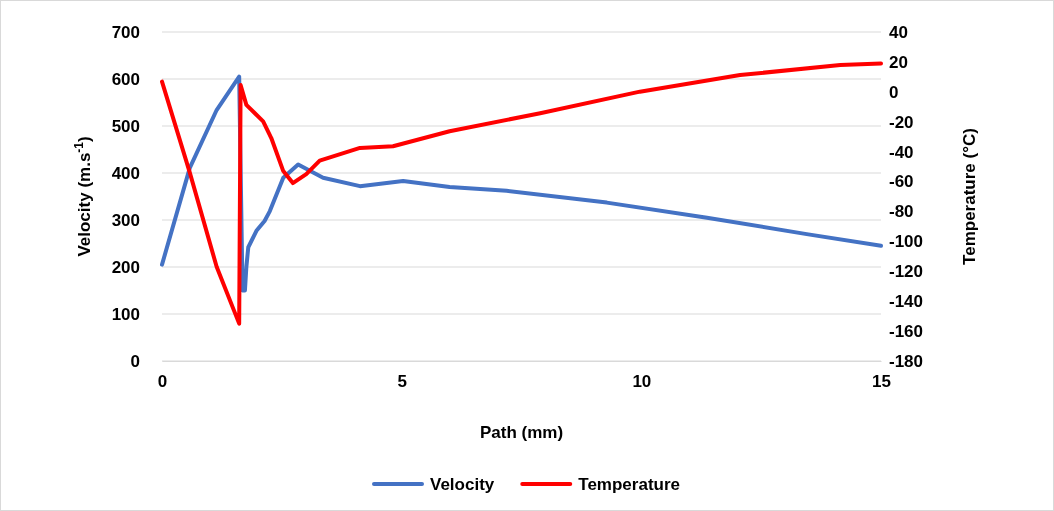 This screenshot has height=511, width=1054. What do you see at coordinates (906, 361) in the screenshot?
I see `y2-tick-label: -180` at bounding box center [906, 361].